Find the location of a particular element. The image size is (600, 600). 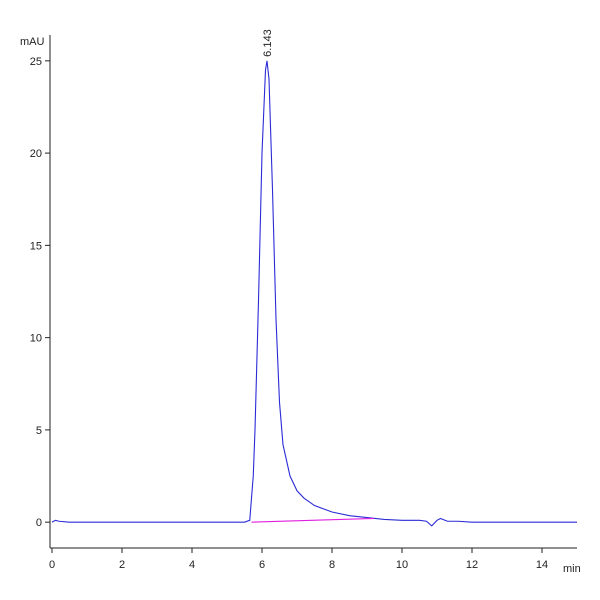

y-tick-label: 0 is located at coordinates (39, 523).